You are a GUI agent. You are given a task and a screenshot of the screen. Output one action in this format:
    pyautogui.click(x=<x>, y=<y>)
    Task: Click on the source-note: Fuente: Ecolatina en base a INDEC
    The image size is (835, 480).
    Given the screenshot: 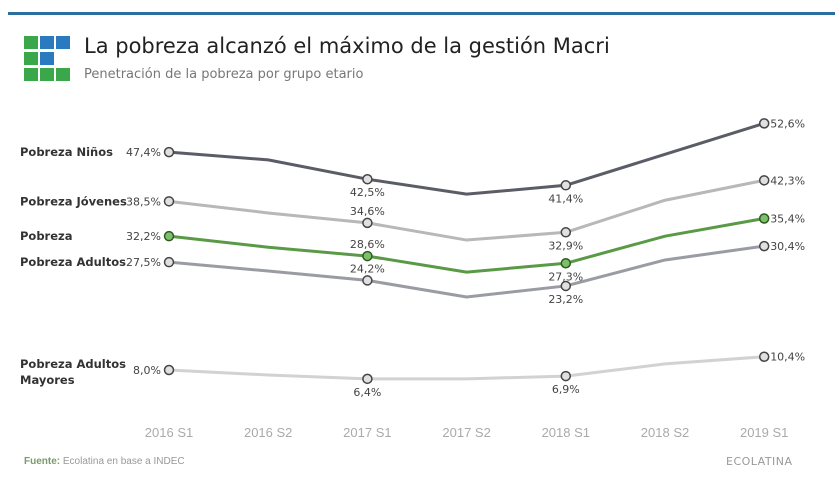 What is the action you would take?
    pyautogui.click(x=104, y=461)
    